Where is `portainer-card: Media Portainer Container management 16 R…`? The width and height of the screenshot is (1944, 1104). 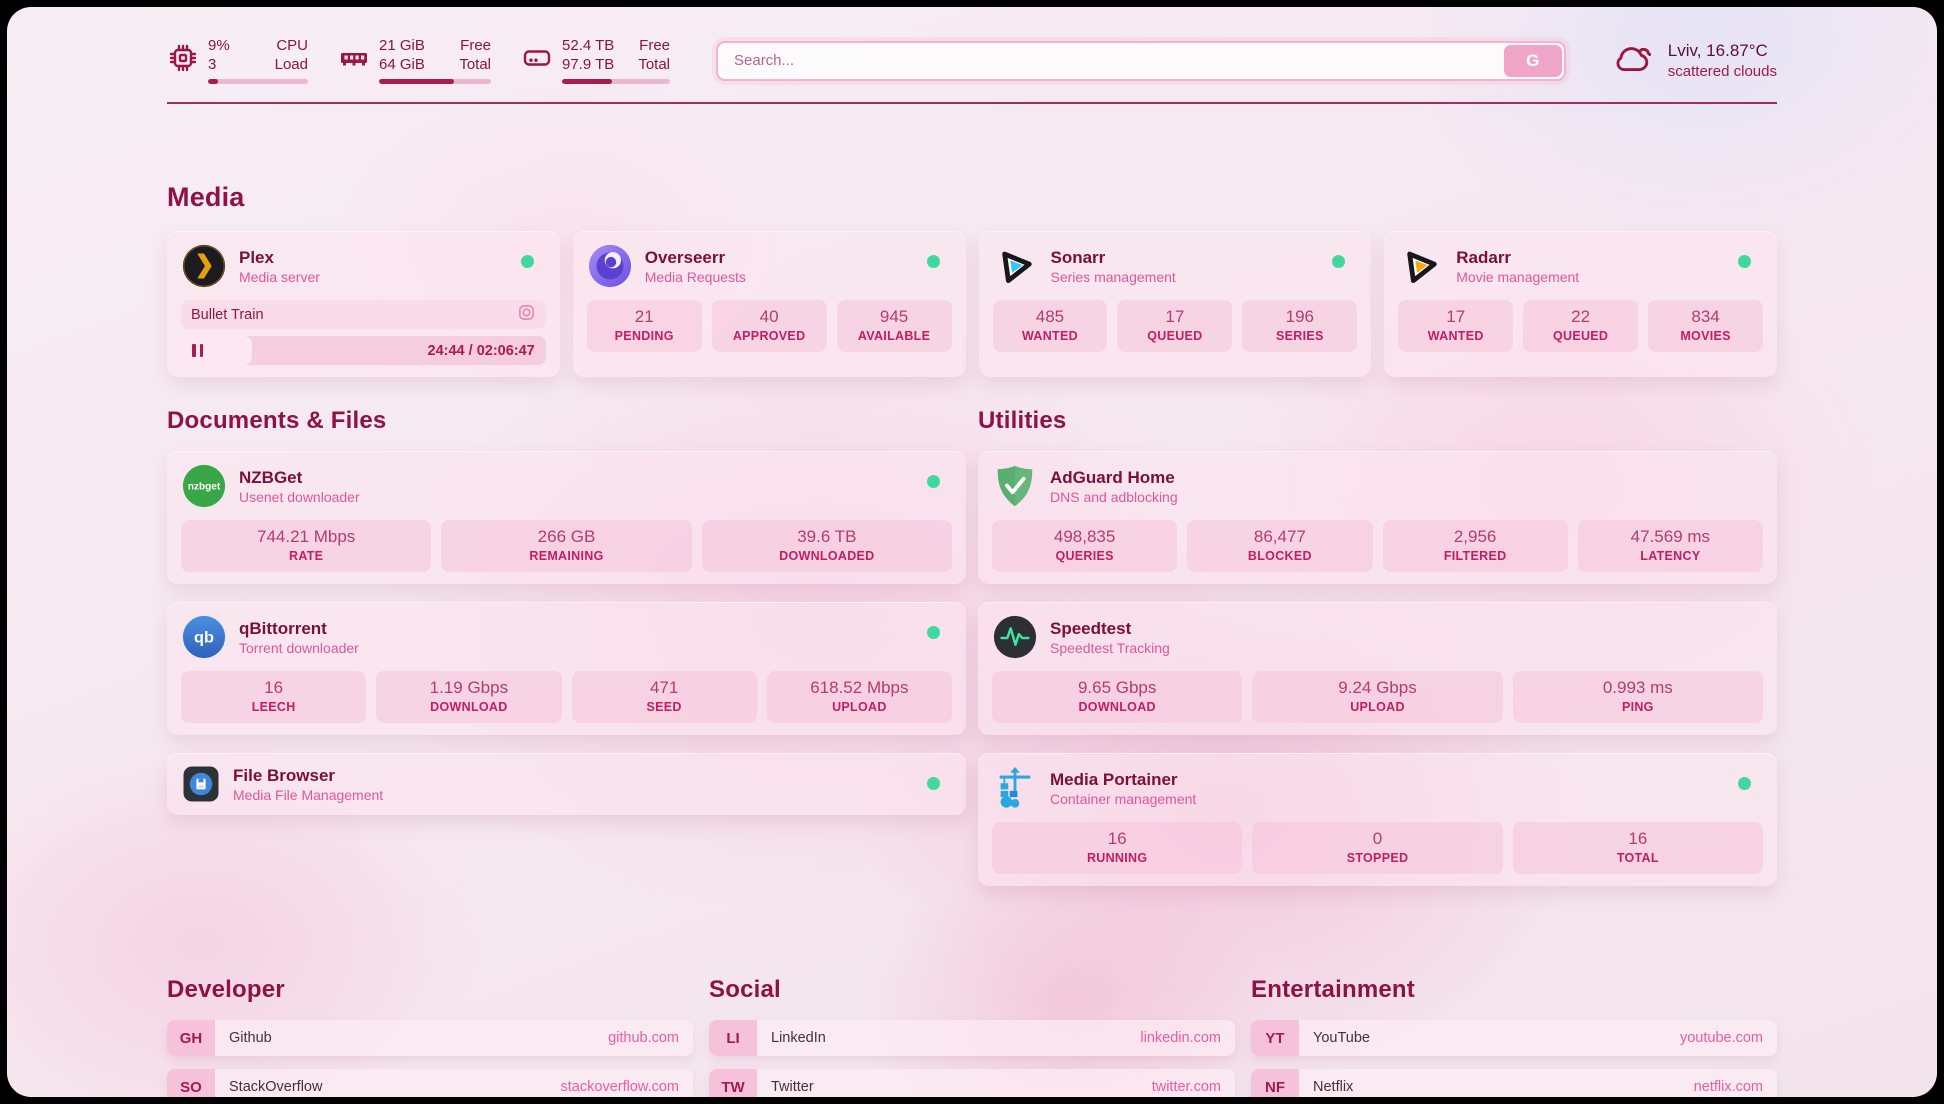 portainer-card: Media Portainer Container management 16 R… is located at coordinates (1377, 819).